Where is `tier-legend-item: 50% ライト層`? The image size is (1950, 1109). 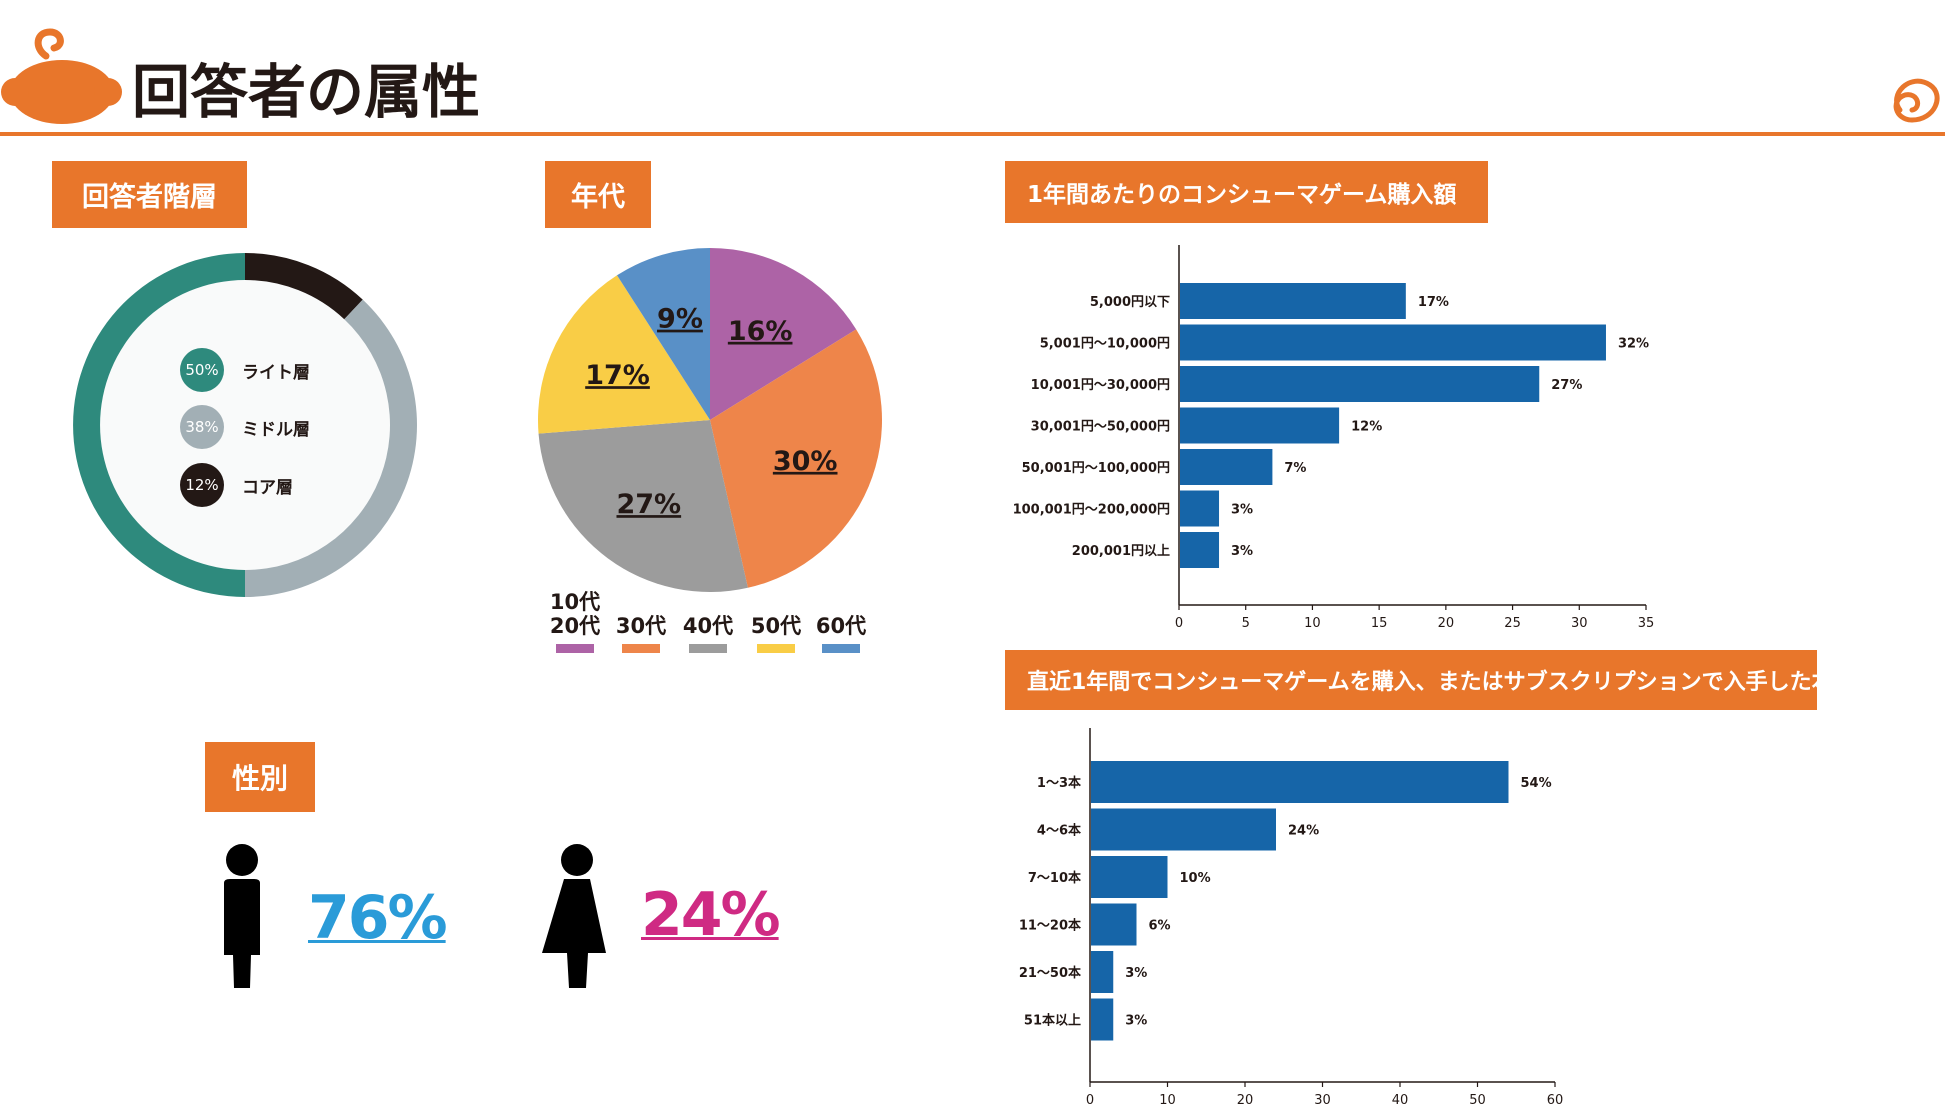 tier-legend-item: 50% ライト層 is located at coordinates (245, 370).